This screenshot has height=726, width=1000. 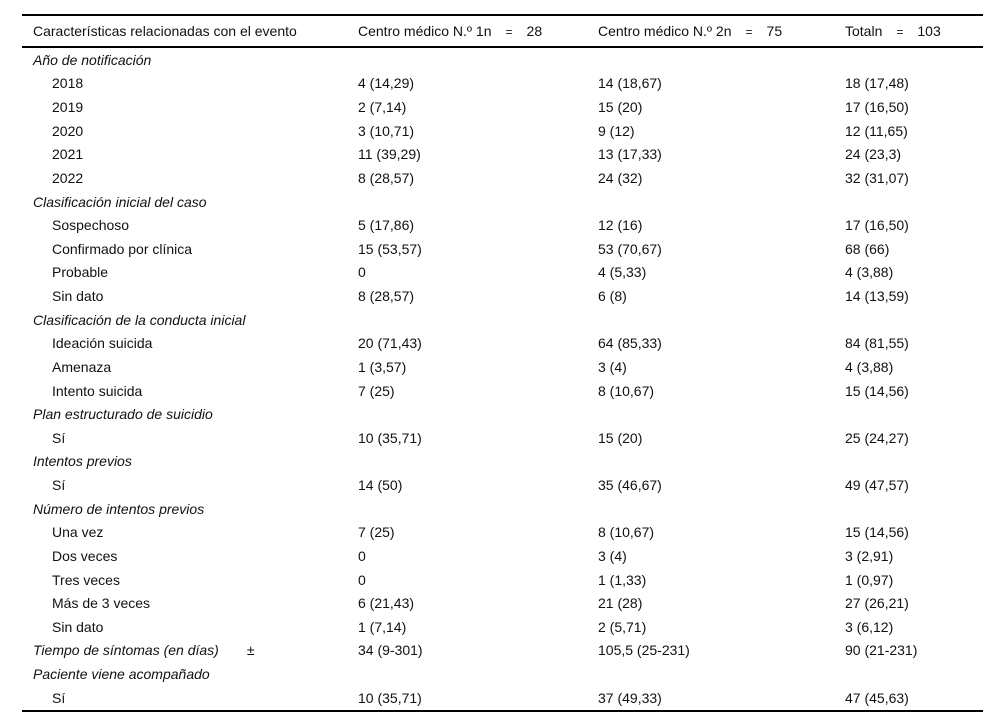 I want to click on table-row: 2018 4 (14,29) 14 (18,67) 18 (17,48), so click(x=502, y=84).